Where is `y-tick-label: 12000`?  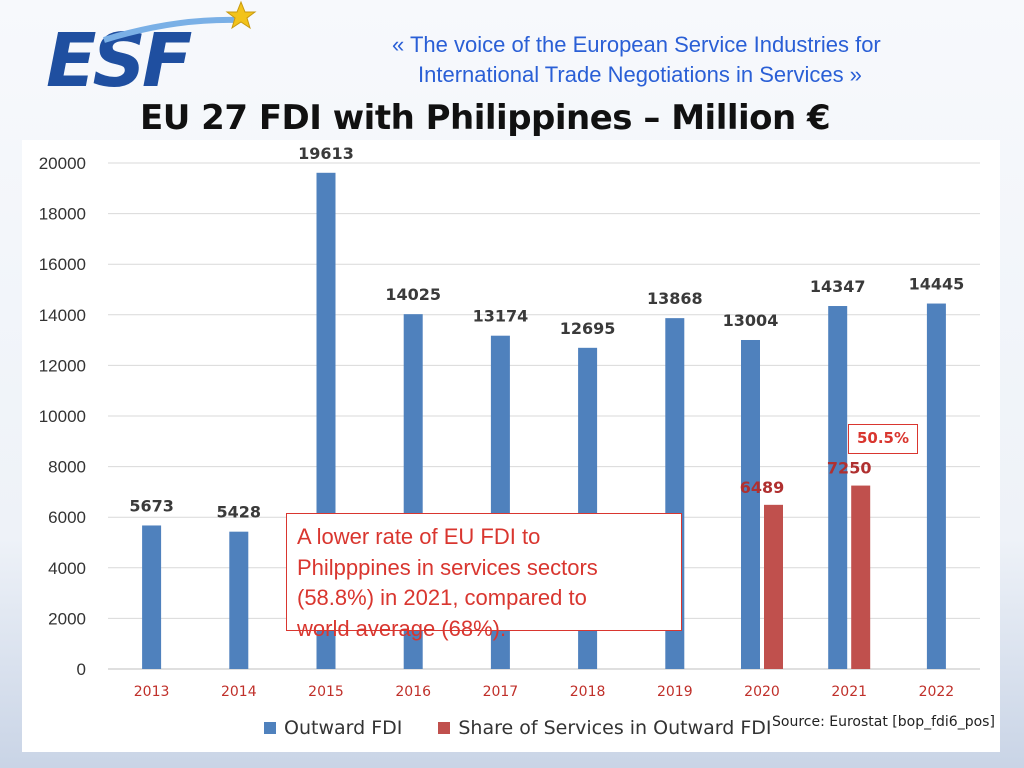 y-tick-label: 12000 is located at coordinates (62, 365).